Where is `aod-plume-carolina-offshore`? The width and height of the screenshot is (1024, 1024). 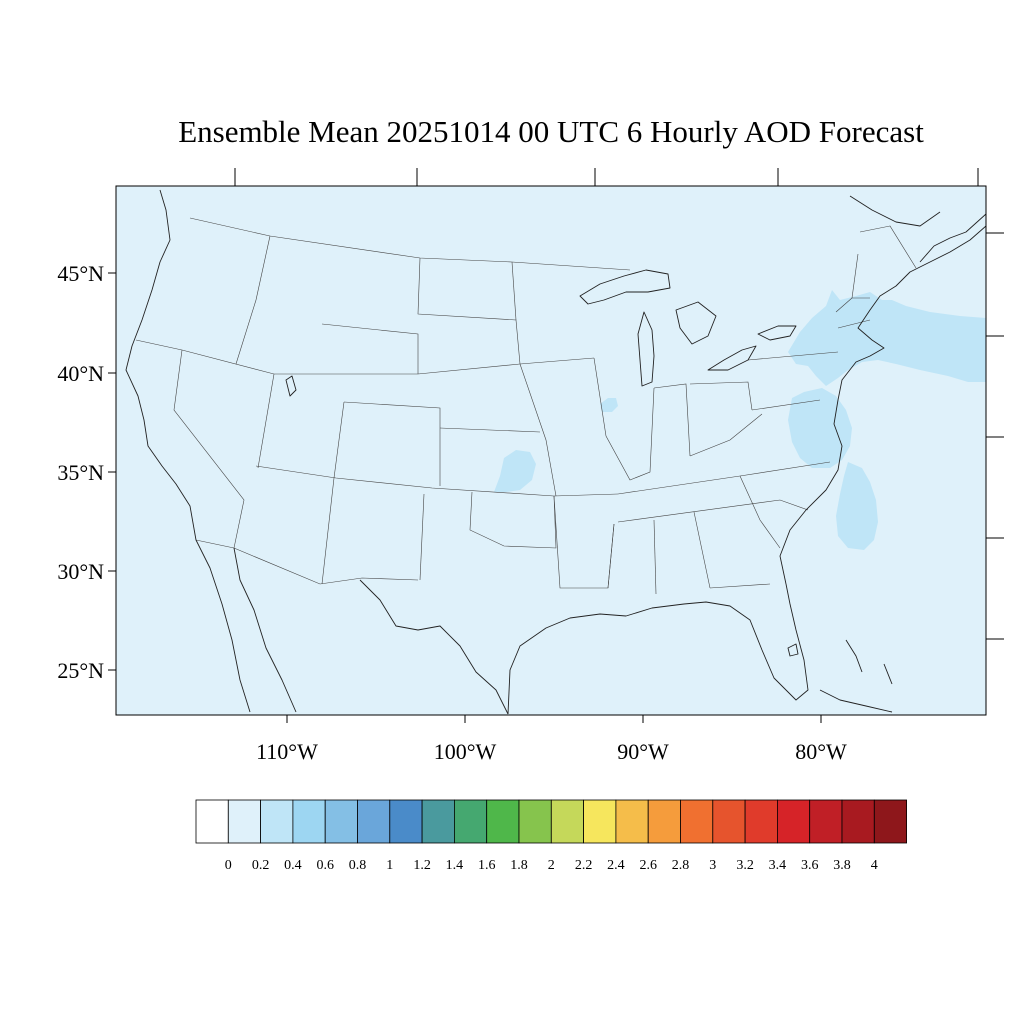 aod-plume-carolina-offshore is located at coordinates (857, 506).